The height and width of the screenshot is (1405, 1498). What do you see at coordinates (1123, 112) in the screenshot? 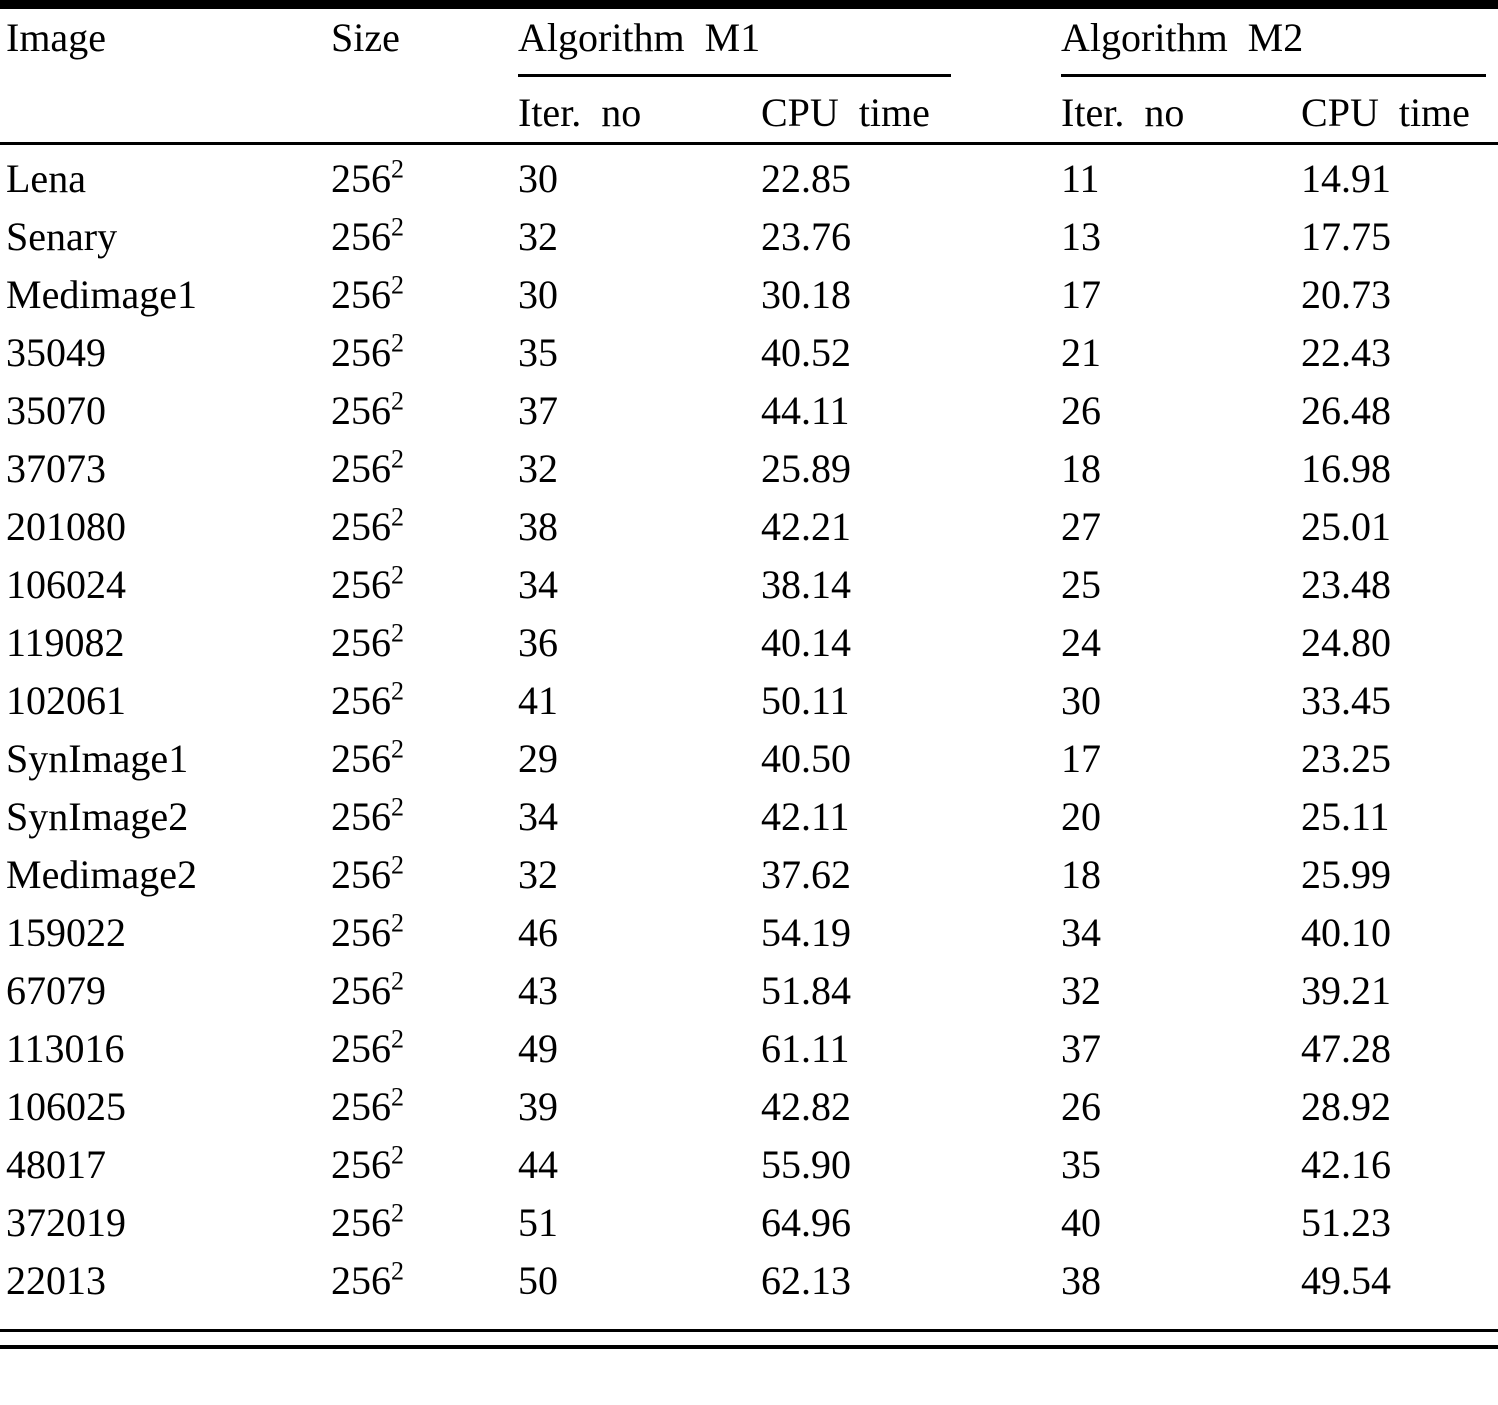
I see `column-header-m2-iter: Iter. no` at bounding box center [1123, 112].